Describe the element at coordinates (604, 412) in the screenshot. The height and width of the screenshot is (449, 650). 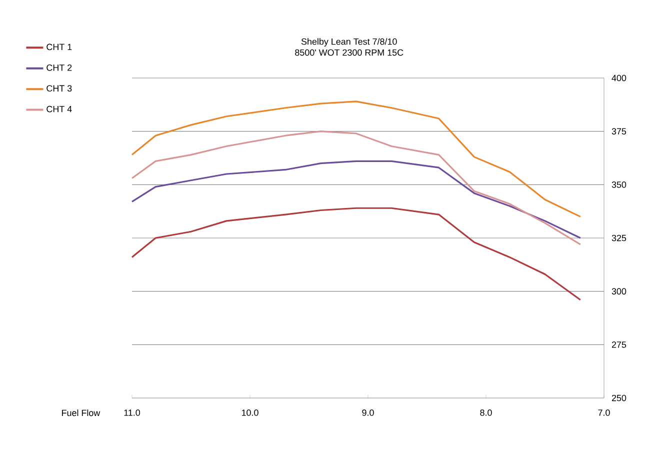
I see `x-tick-label: 7.0` at that location.